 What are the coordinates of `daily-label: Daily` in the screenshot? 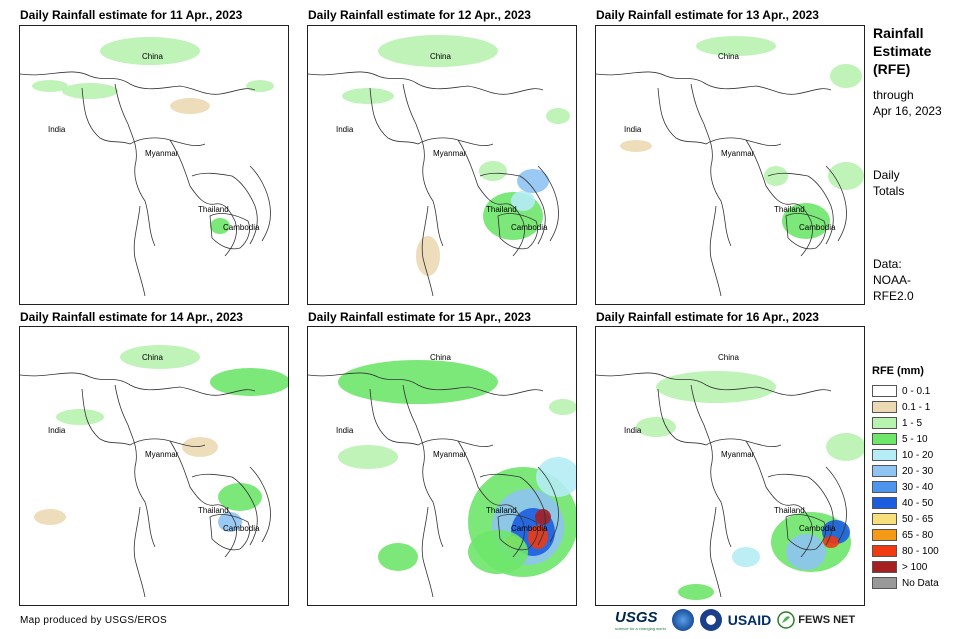 It's located at (886, 175).